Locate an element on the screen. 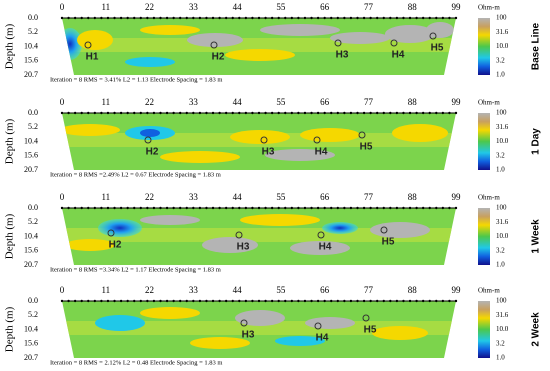 The image size is (550, 371). x-tick-label: 33 is located at coordinates (194, 102).